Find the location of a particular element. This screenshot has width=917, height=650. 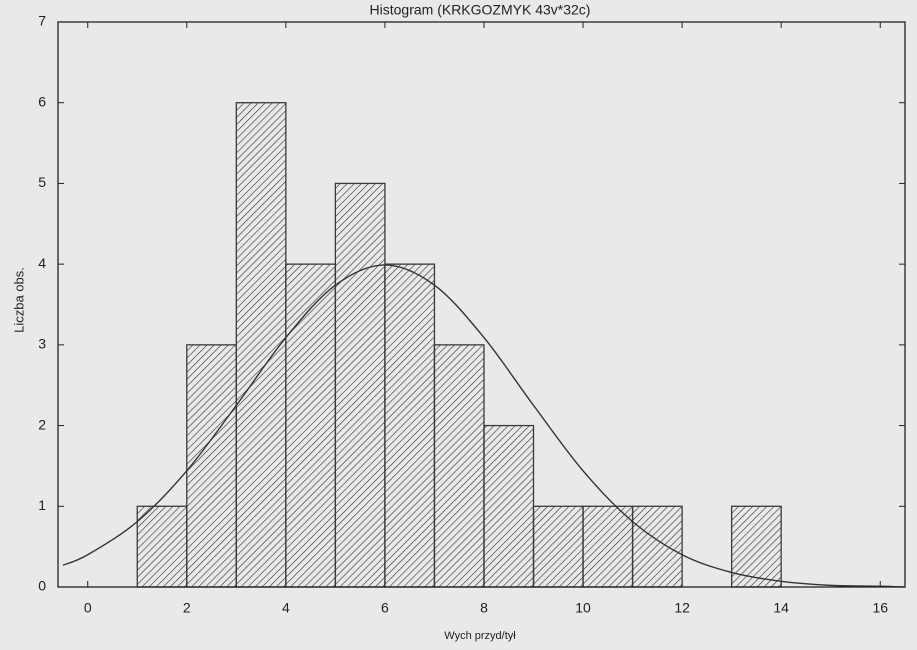

x-tick-label: 14 is located at coordinates (781, 608).